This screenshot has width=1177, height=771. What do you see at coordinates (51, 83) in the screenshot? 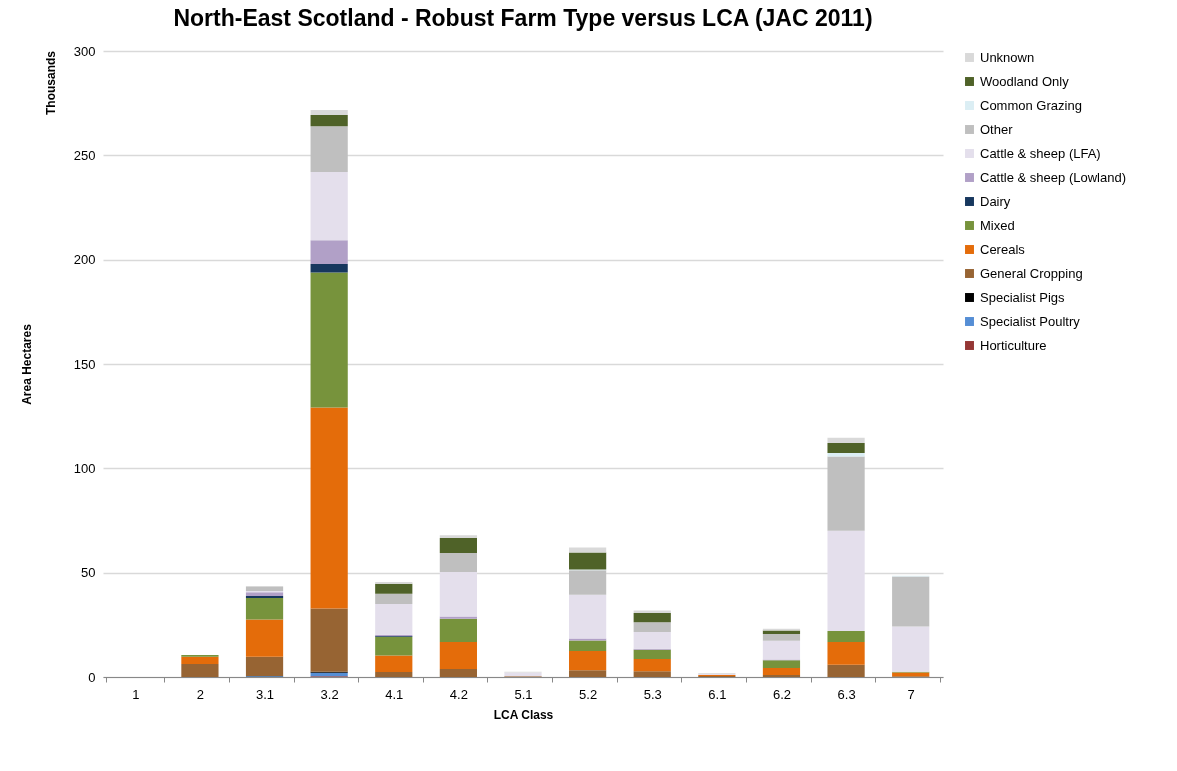
I see `text: Thousands` at bounding box center [51, 83].